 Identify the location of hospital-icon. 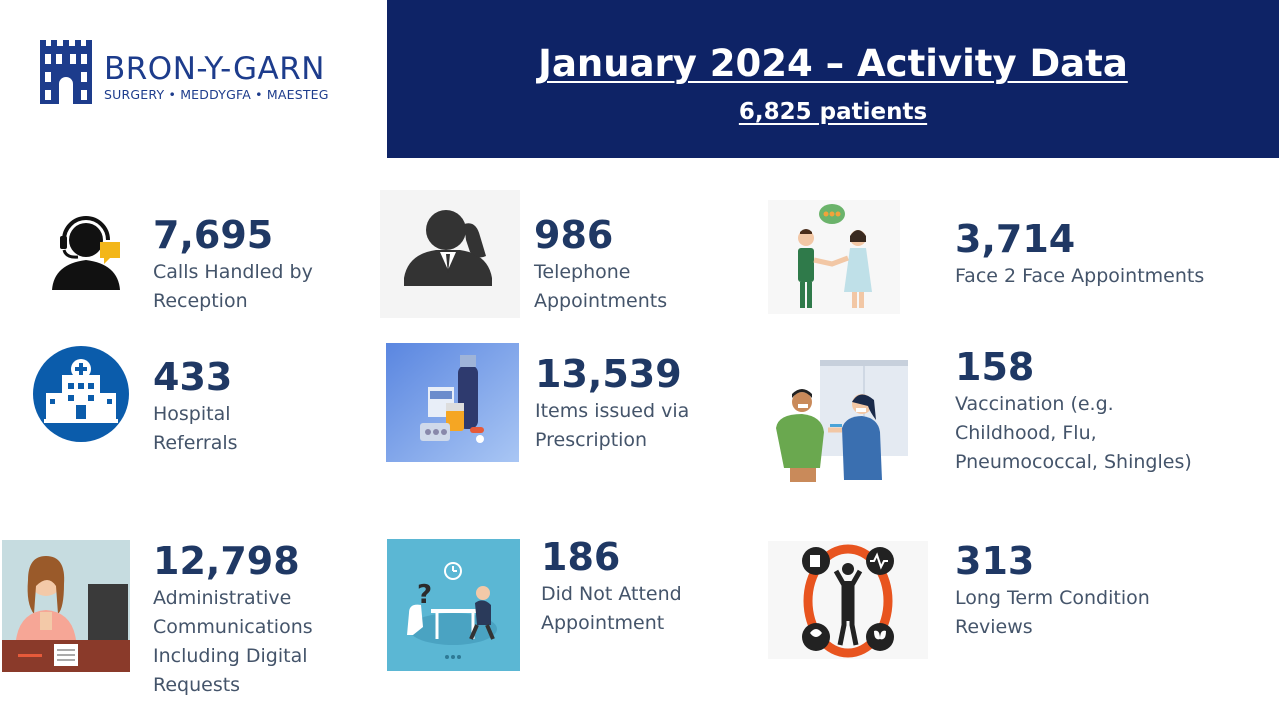
(81, 394).